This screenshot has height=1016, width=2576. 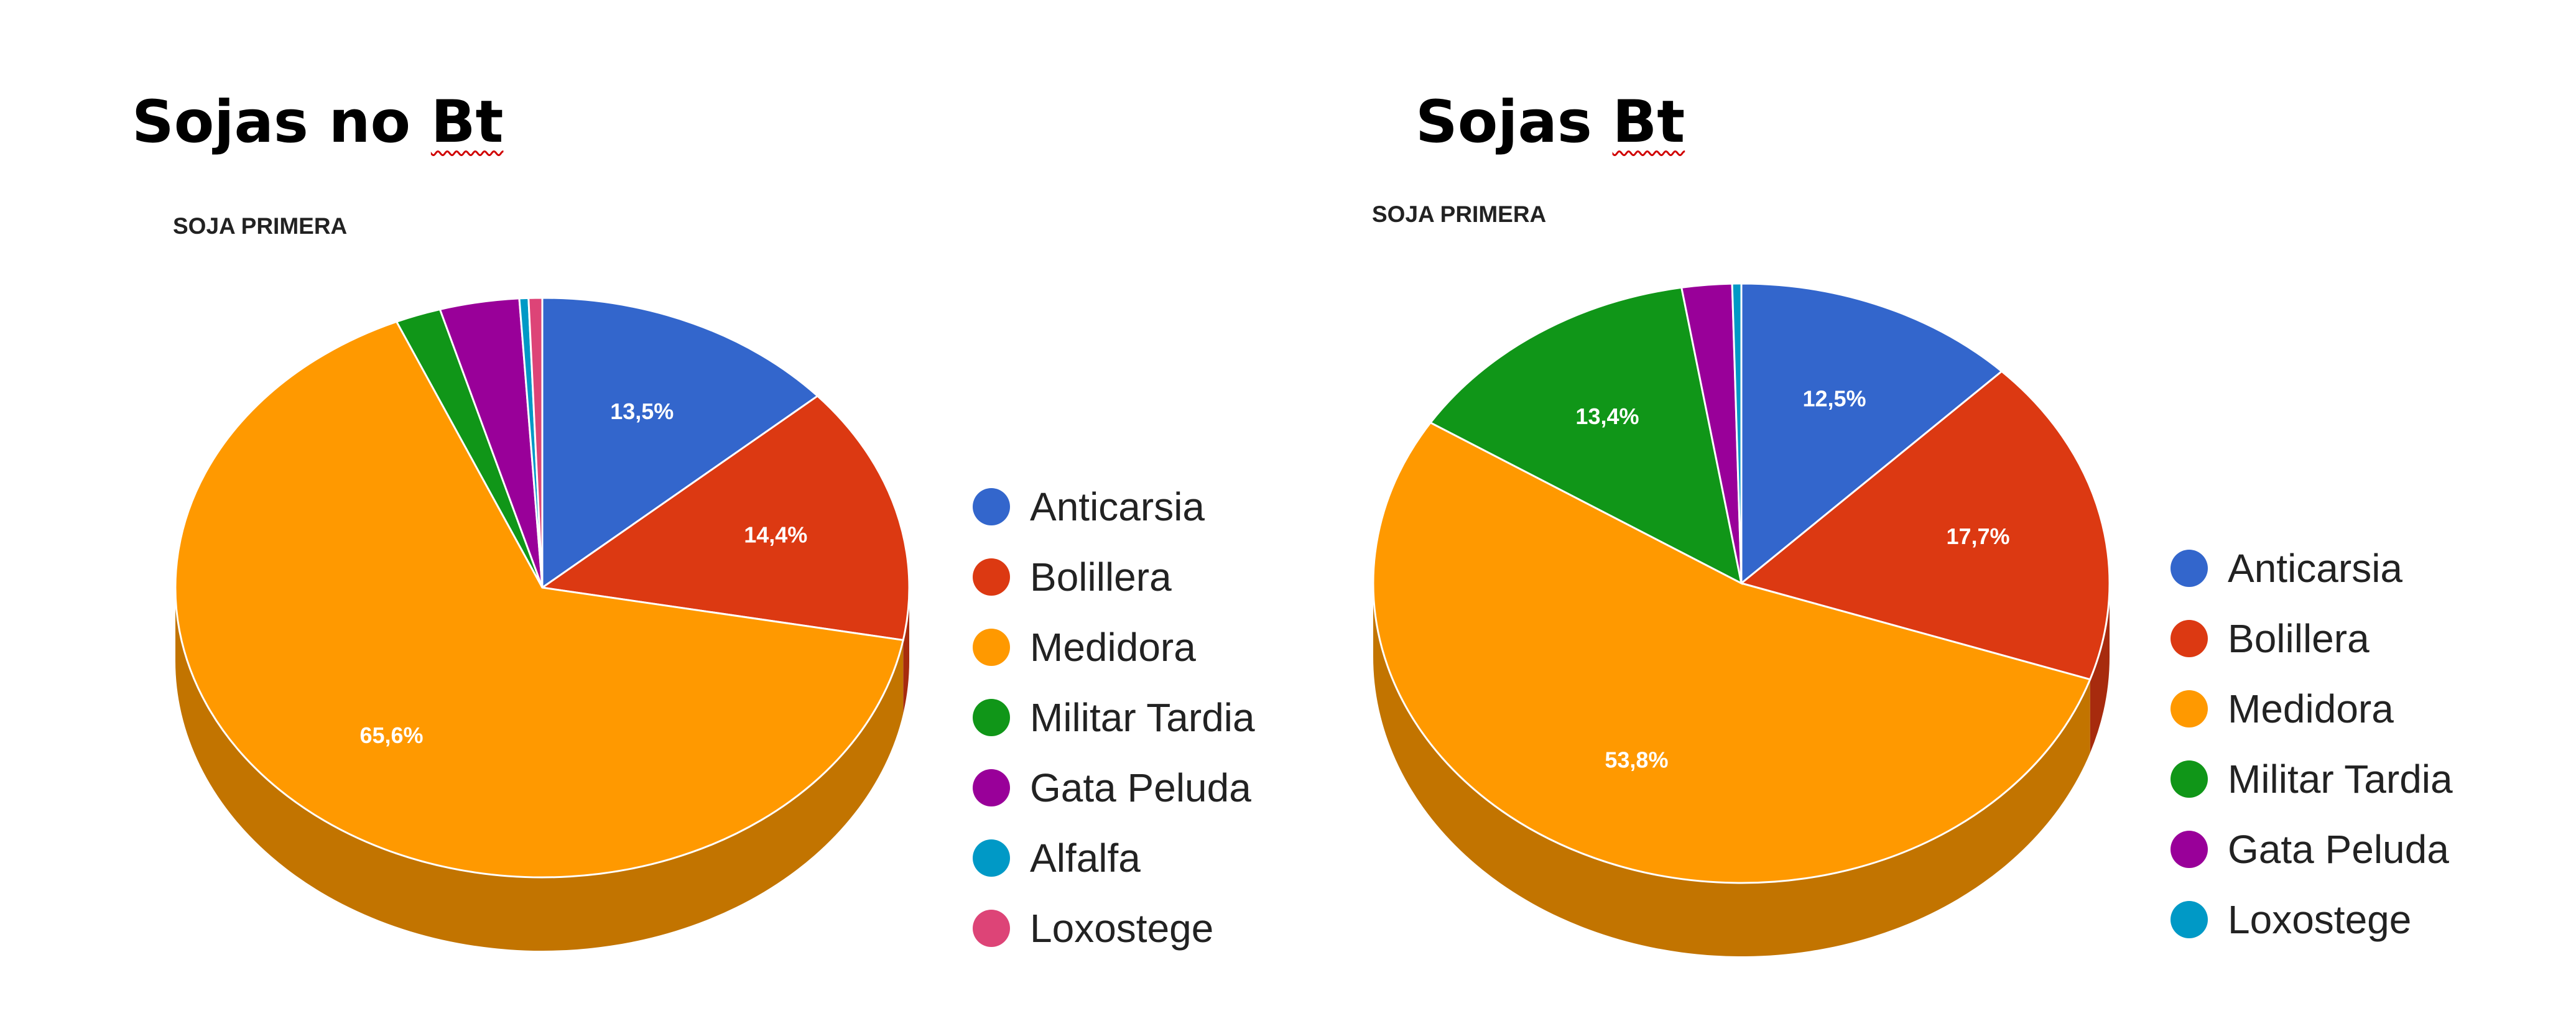 I want to click on slice-label-bolillera: 17,7%, so click(x=1978, y=536).